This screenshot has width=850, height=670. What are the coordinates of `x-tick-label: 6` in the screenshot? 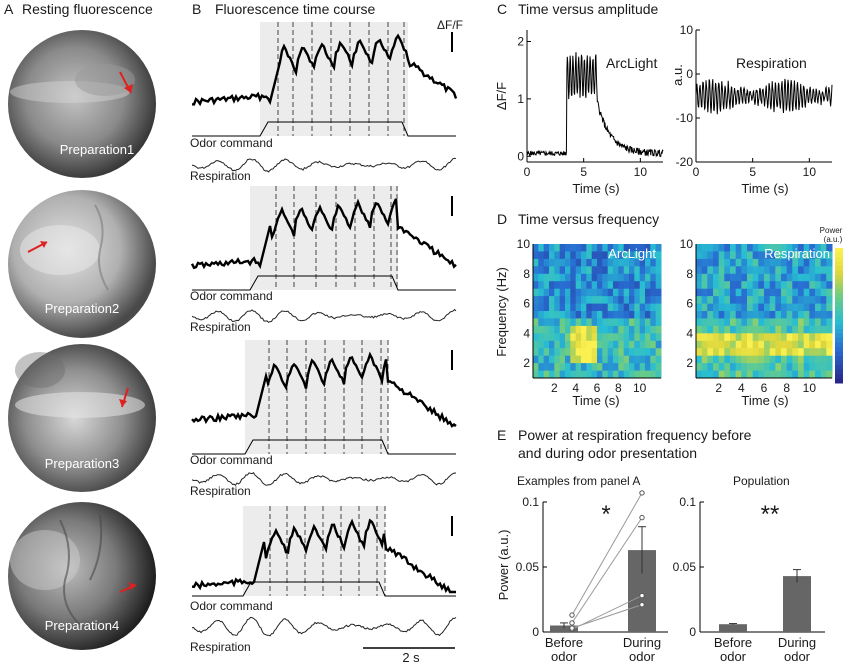 It's located at (764, 388).